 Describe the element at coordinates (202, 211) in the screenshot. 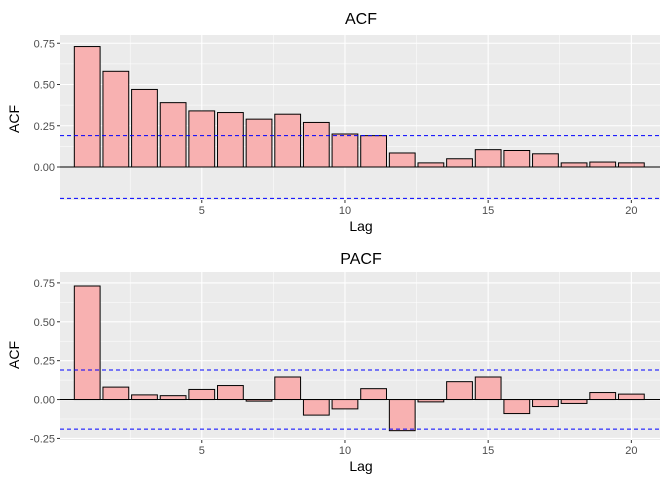

I see `acf-x-tick-label: 5` at that location.